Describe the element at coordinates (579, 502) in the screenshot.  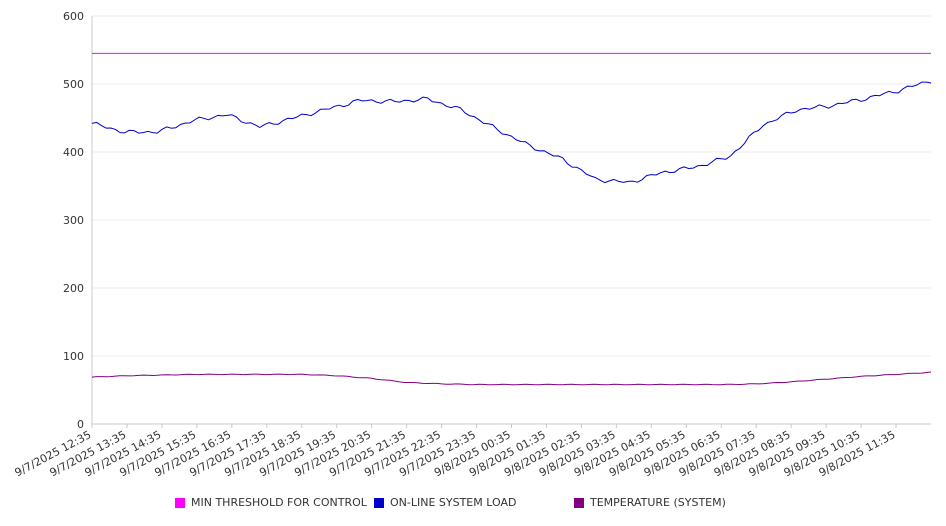
I see `legend-swatch-temperature` at that location.